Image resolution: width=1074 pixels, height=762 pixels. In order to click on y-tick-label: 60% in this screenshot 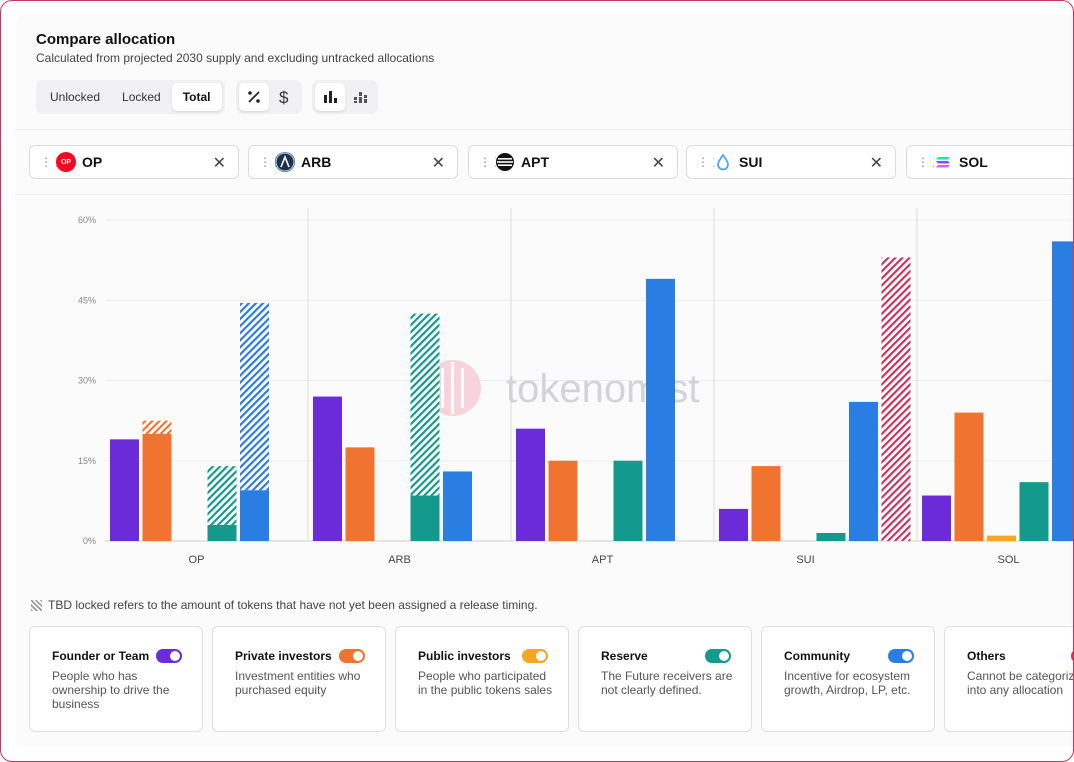, I will do `click(87, 220)`.